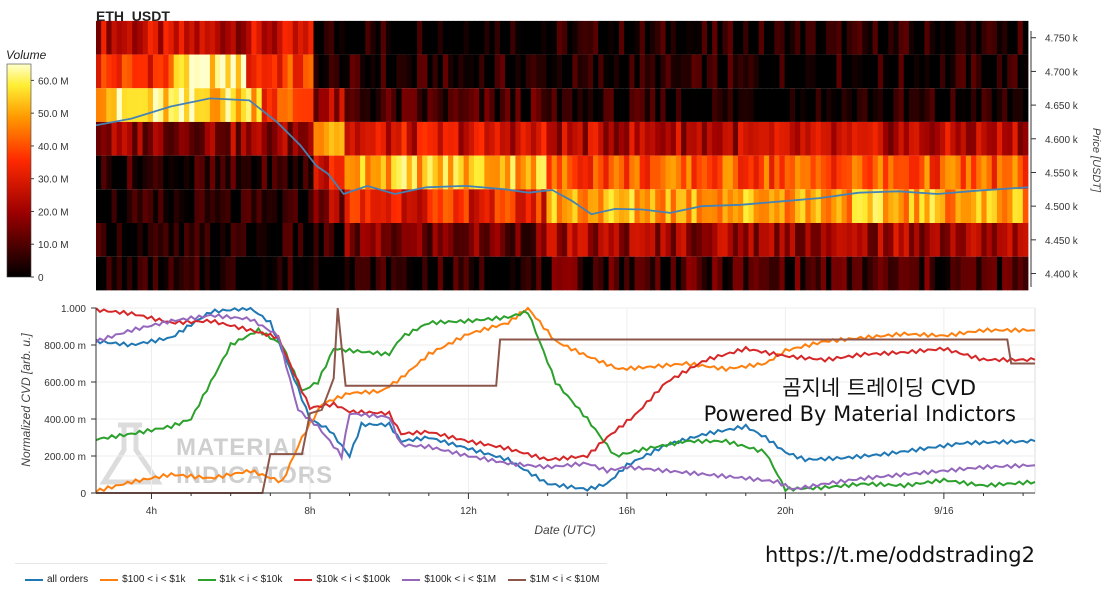  I want to click on legend-item: $100 < i < $1k, so click(143, 579).